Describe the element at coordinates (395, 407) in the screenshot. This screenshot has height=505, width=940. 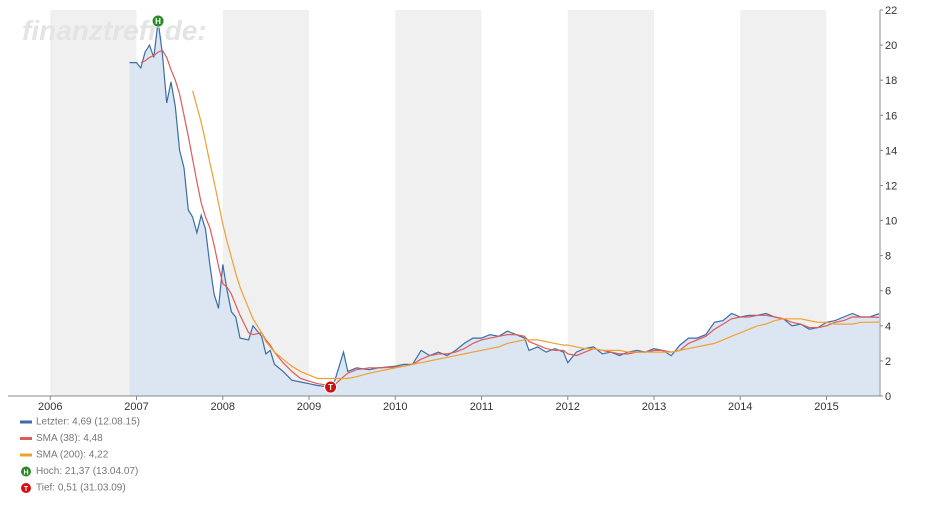
I see `x-tick-label: 2010` at that location.